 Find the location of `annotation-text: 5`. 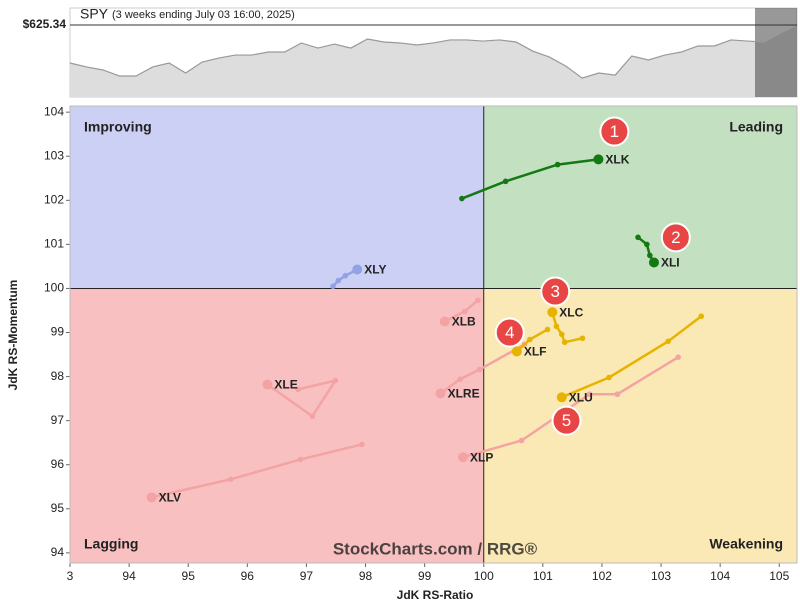

annotation-text: 5 is located at coordinates (566, 420).